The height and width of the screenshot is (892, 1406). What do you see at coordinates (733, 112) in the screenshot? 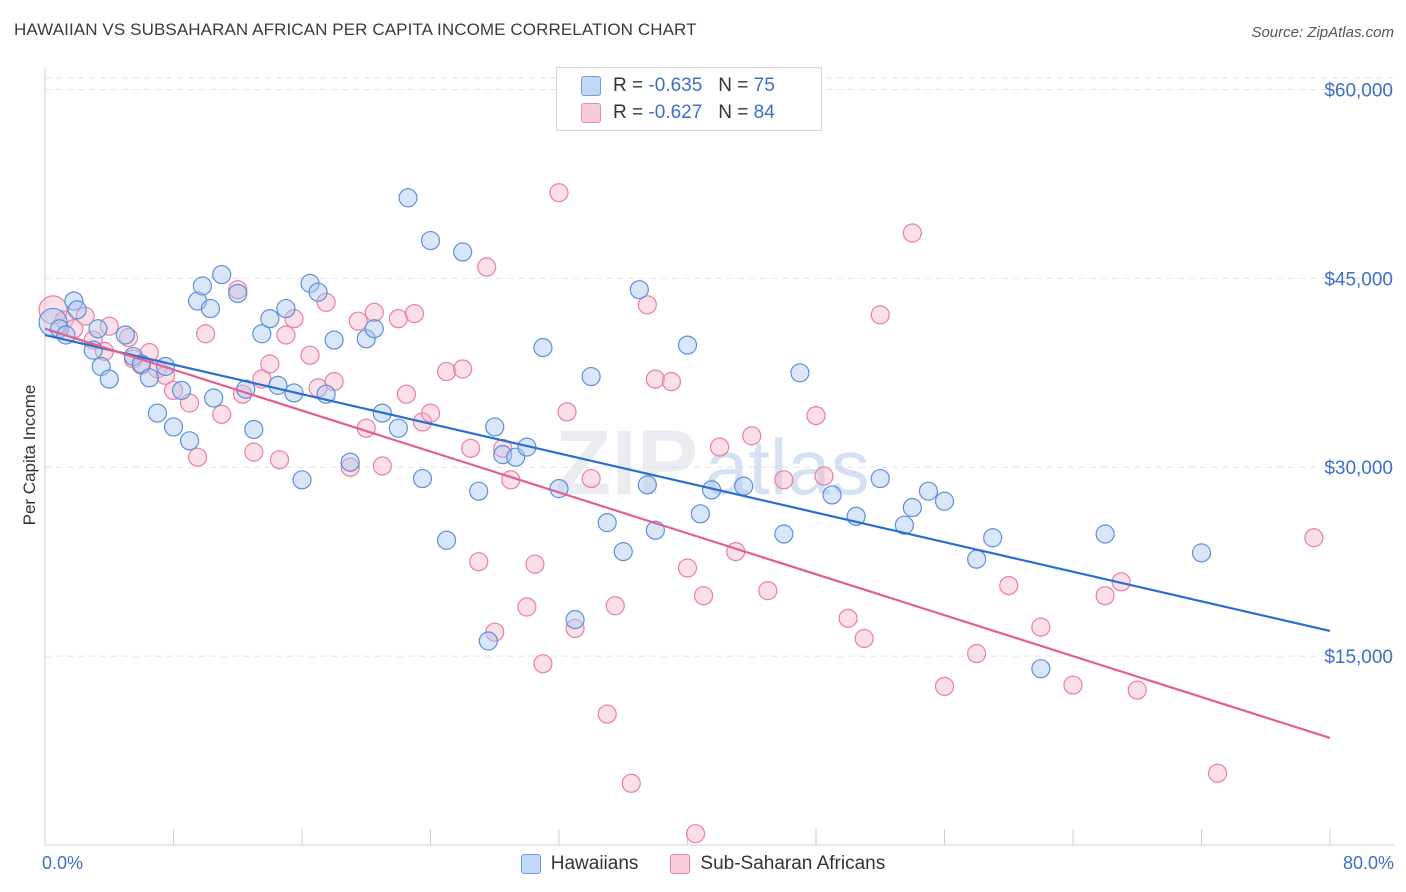
I see `n-label: N =` at bounding box center [733, 112].